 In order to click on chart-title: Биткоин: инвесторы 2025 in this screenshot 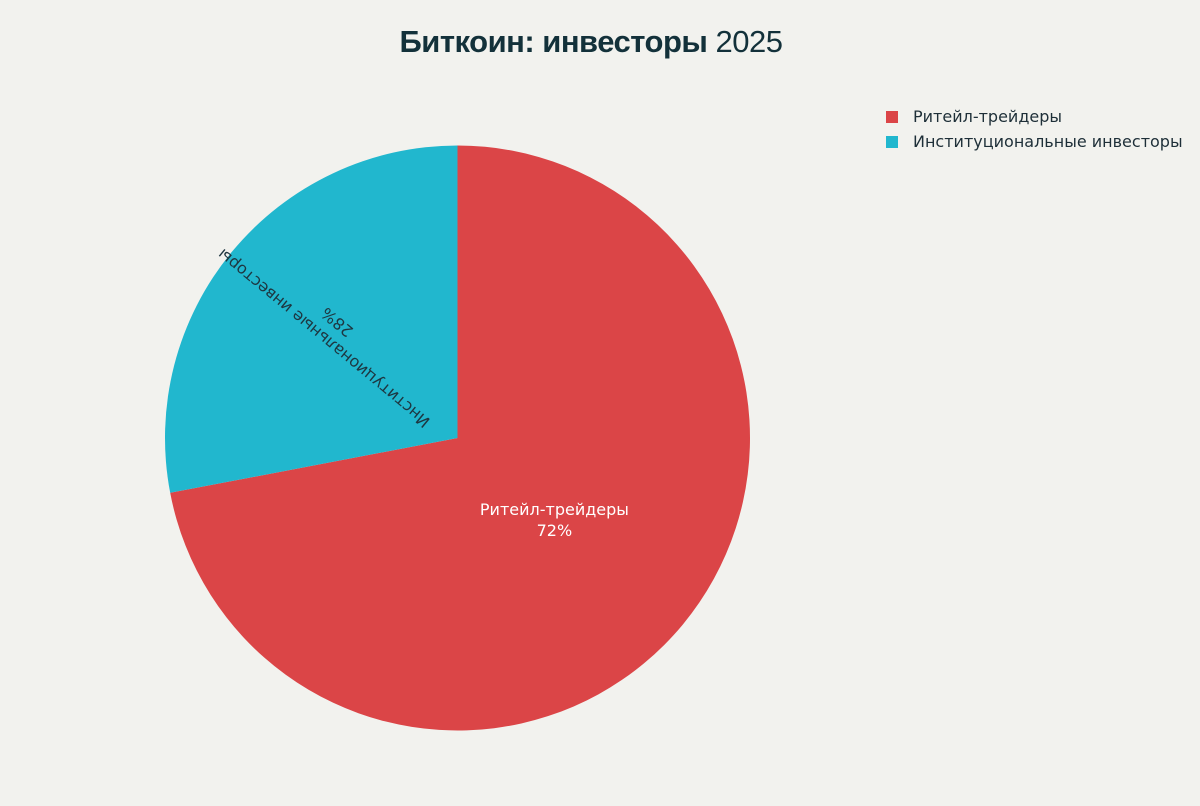, I will do `click(591, 42)`.